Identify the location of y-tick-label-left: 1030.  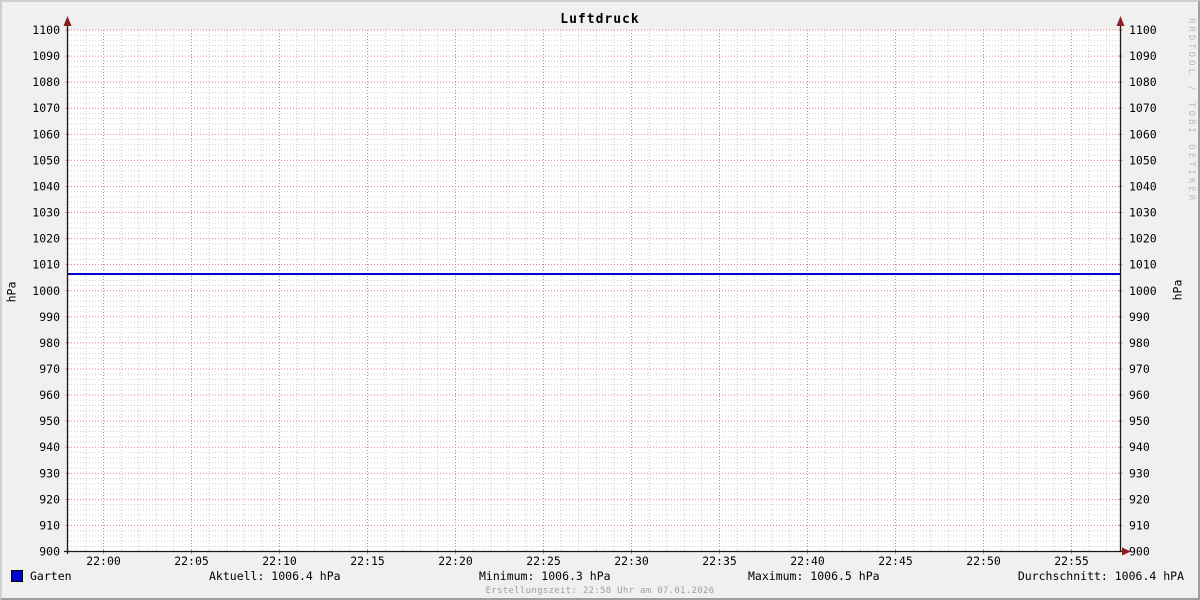
(46, 213).